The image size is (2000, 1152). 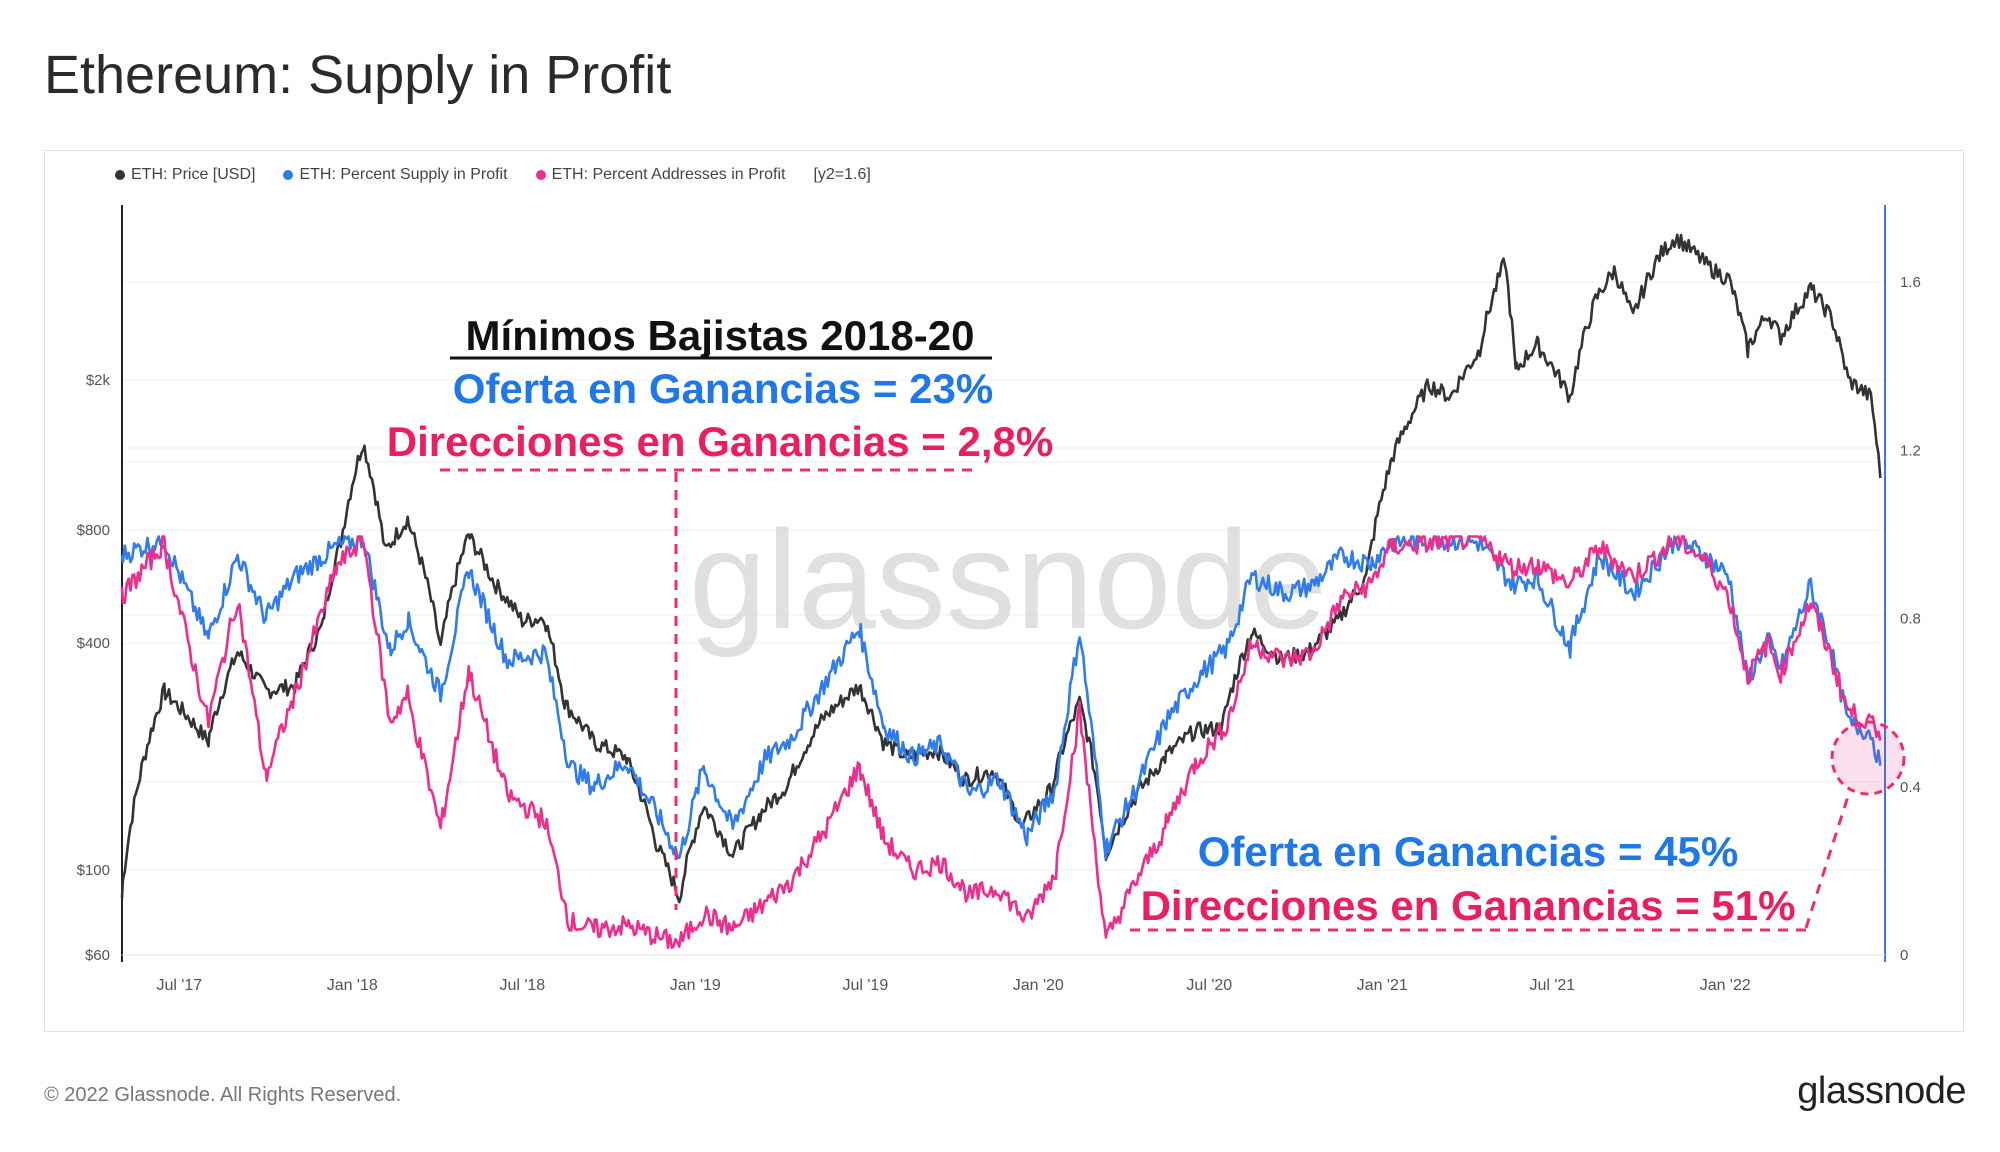 I want to click on legend-label-supply: ETH: Percent Supply in Profit, so click(x=403, y=174).